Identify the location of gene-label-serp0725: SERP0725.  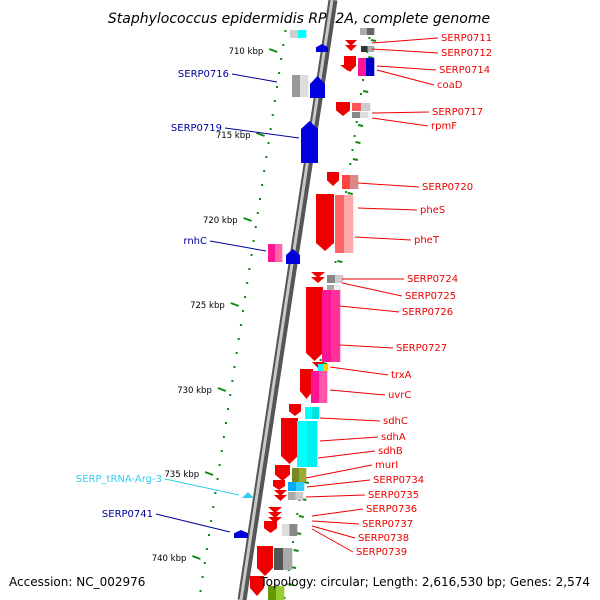
(430, 296).